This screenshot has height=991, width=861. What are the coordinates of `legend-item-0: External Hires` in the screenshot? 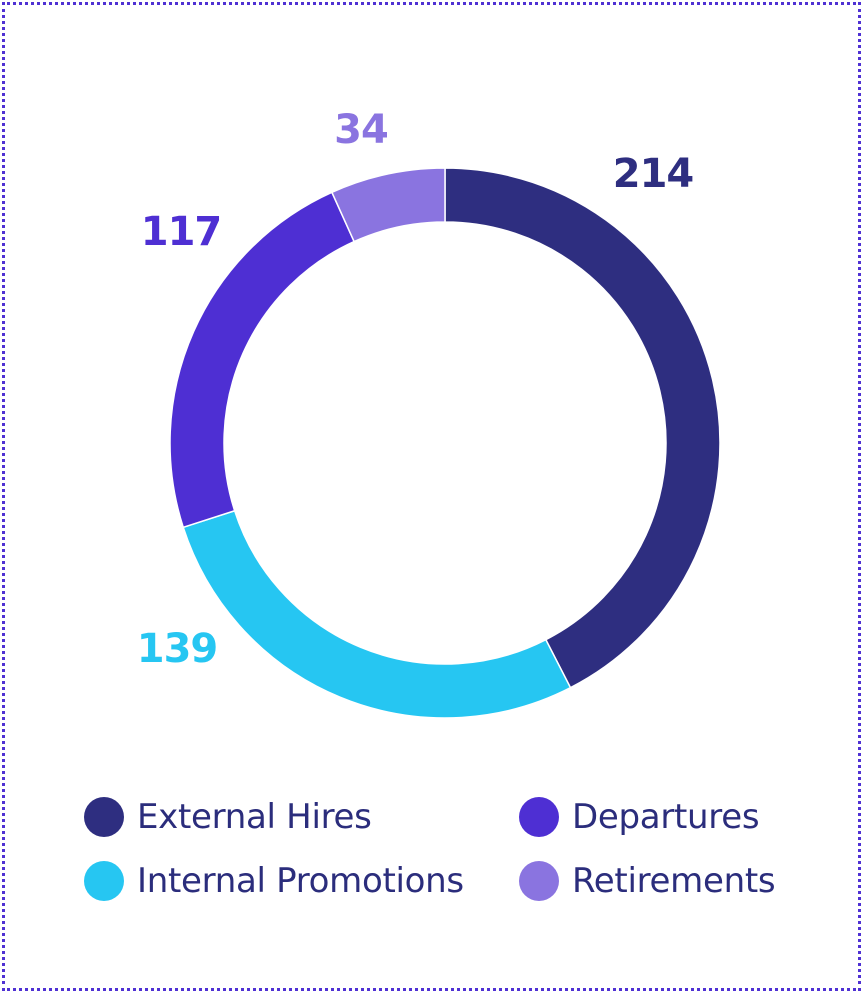 It's located at (228, 817).